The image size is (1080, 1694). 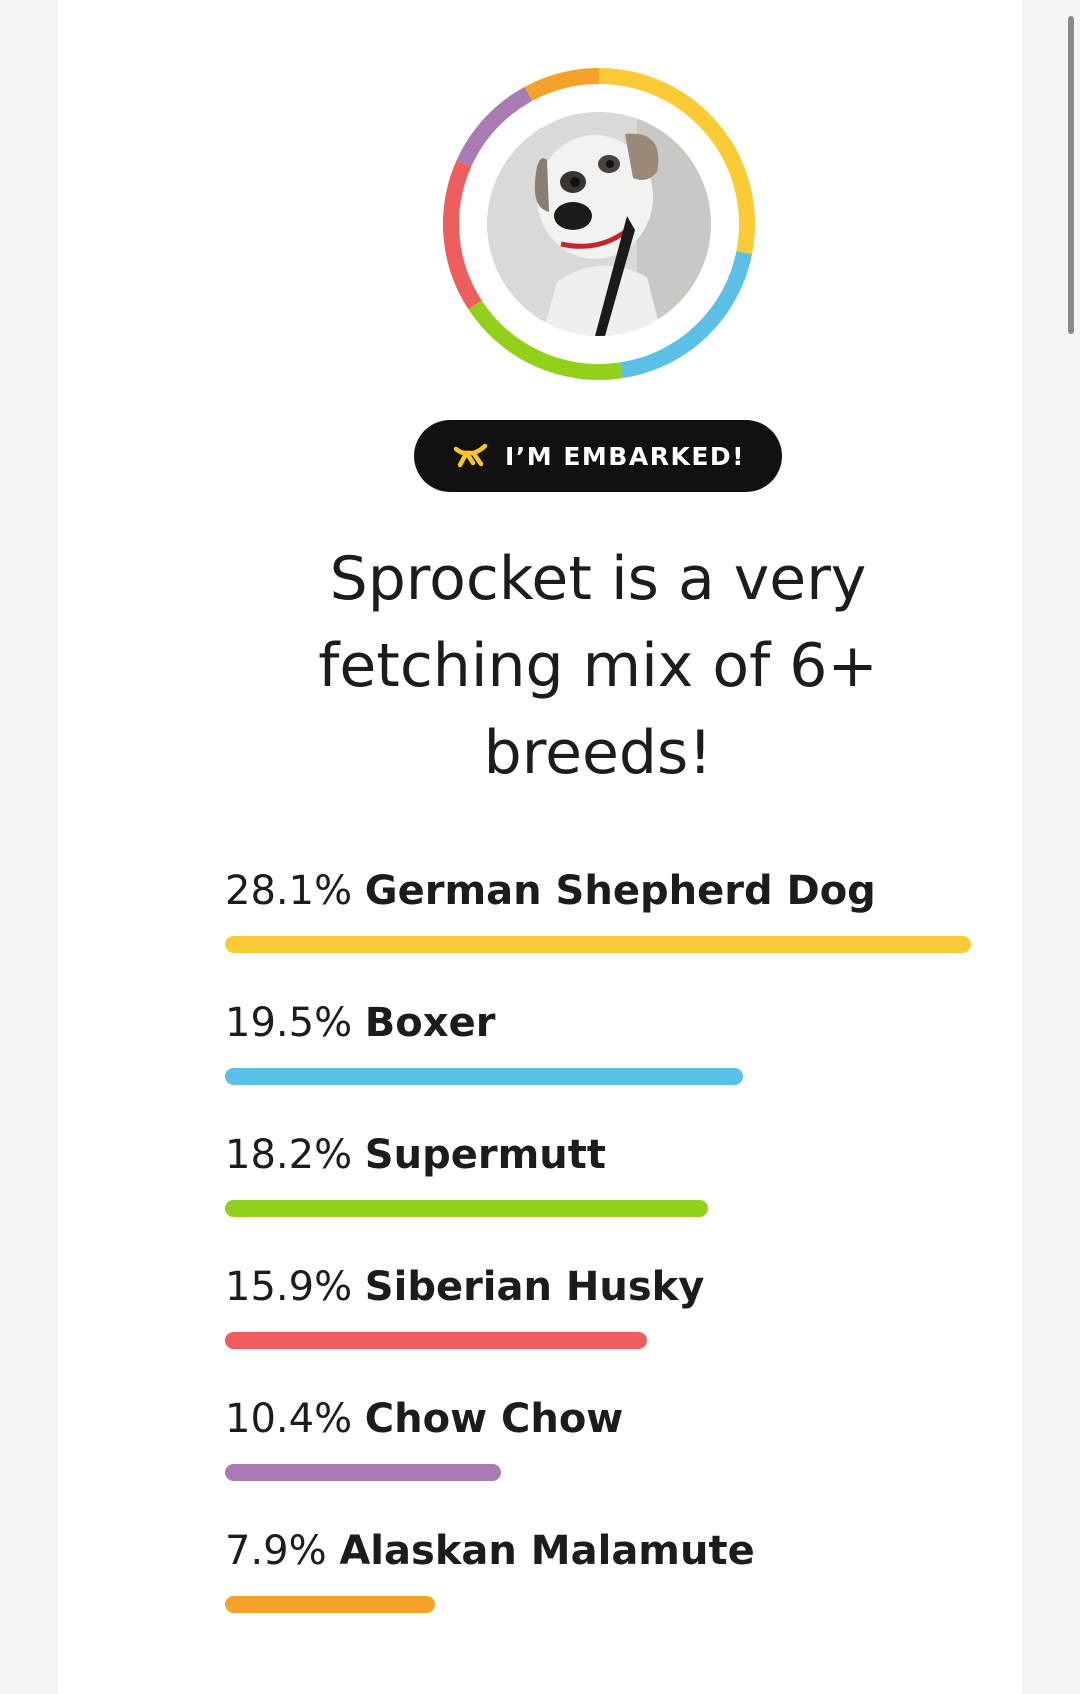 I want to click on breed-percent: 18.2%, so click(x=289, y=1155).